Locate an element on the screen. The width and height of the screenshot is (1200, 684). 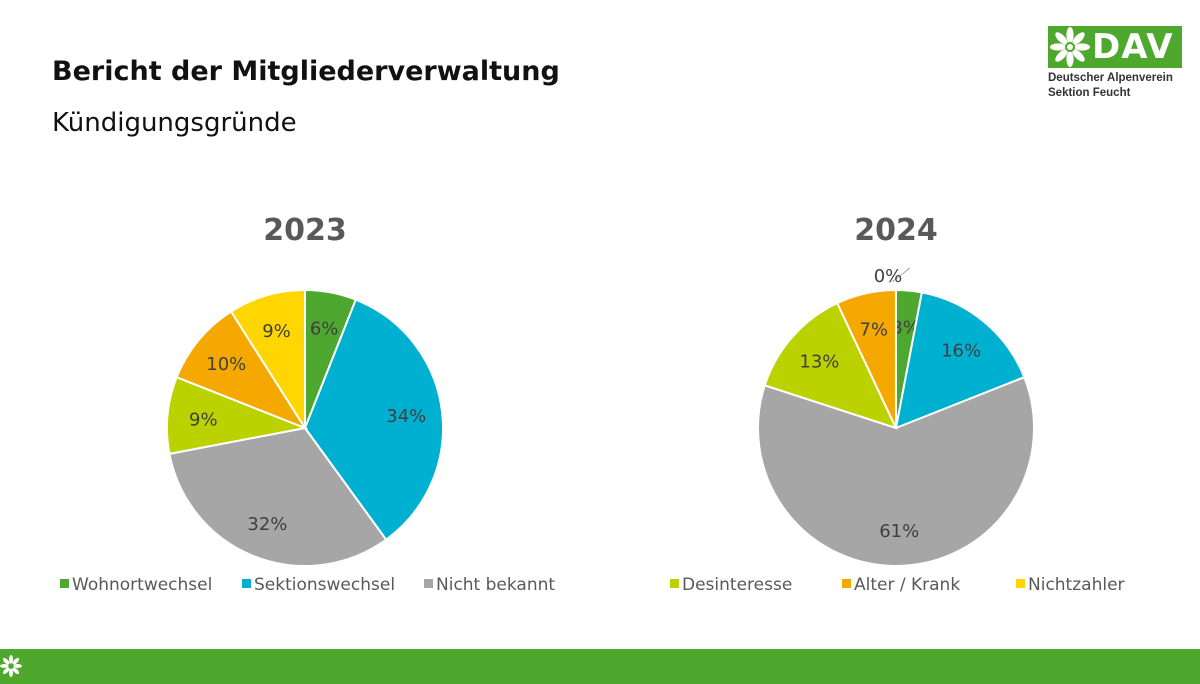
data-label-wohnortwechsel: 3% is located at coordinates (905, 327).